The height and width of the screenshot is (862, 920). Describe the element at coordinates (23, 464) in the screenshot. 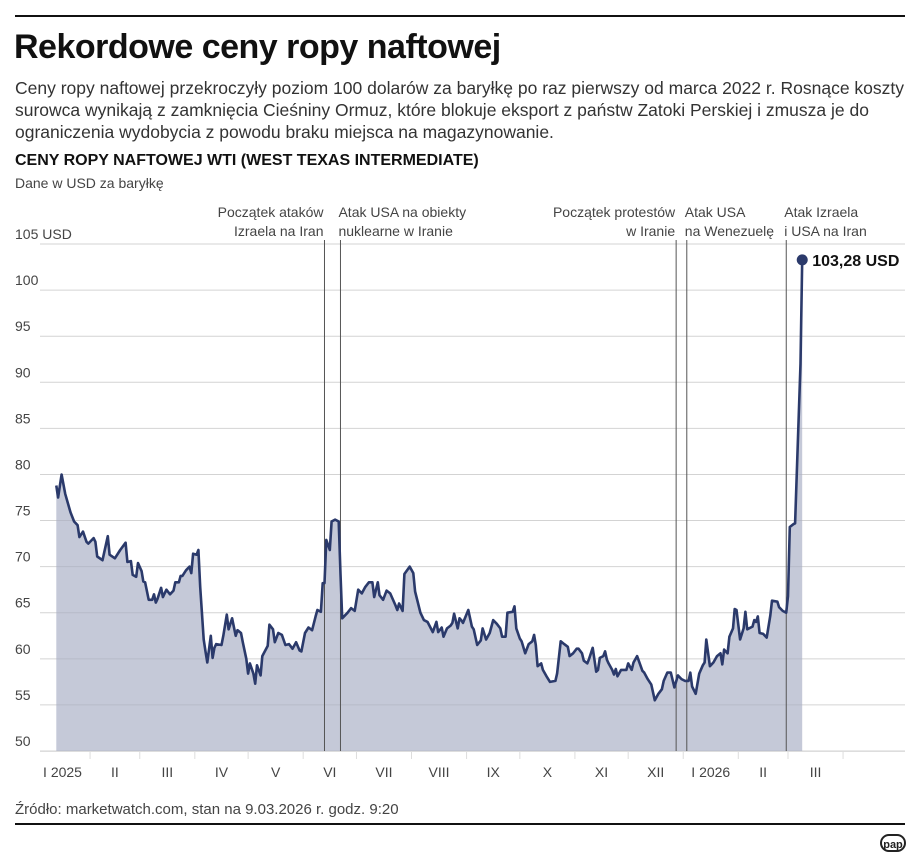

I see `y-tick-label: 80` at that location.